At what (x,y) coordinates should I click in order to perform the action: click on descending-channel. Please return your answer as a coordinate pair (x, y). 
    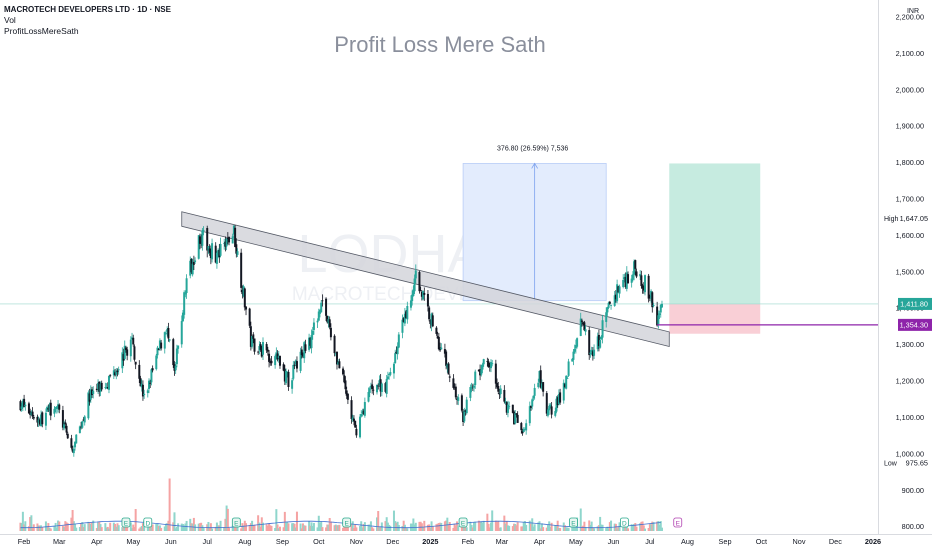
    Looking at the image, I should click on (425, 279).